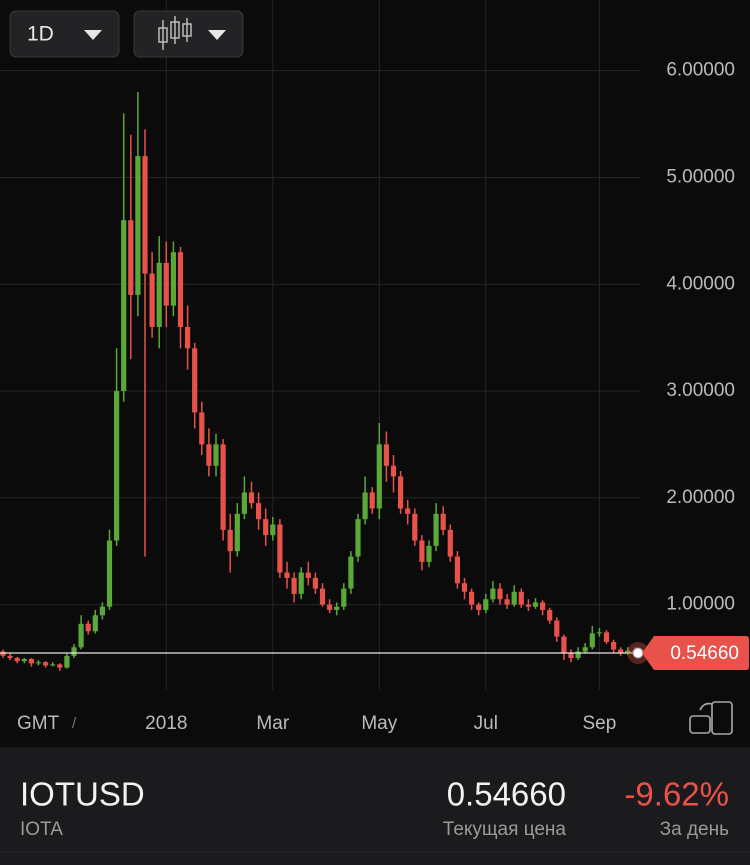 This screenshot has width=750, height=865. Describe the element at coordinates (40, 34) in the screenshot. I see `interval-label: 1D` at that location.